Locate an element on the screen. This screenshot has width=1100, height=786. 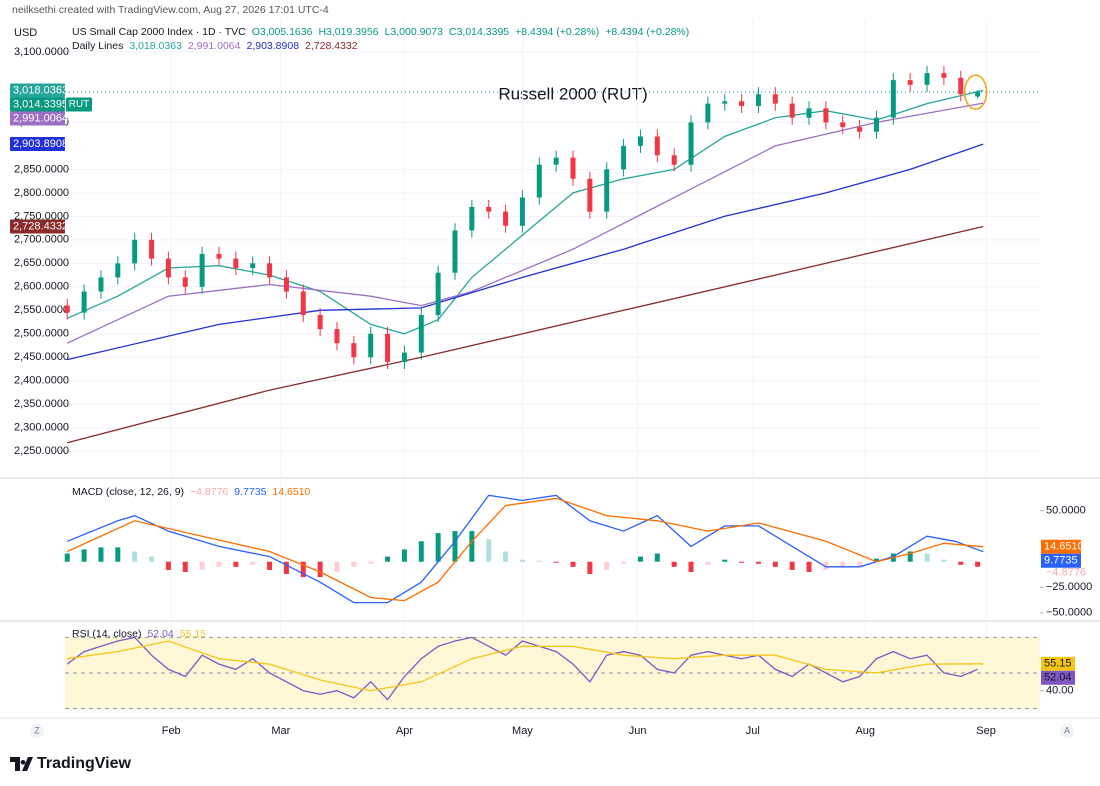
annotation: Russell 2000 (RUT) is located at coordinates (572, 93).